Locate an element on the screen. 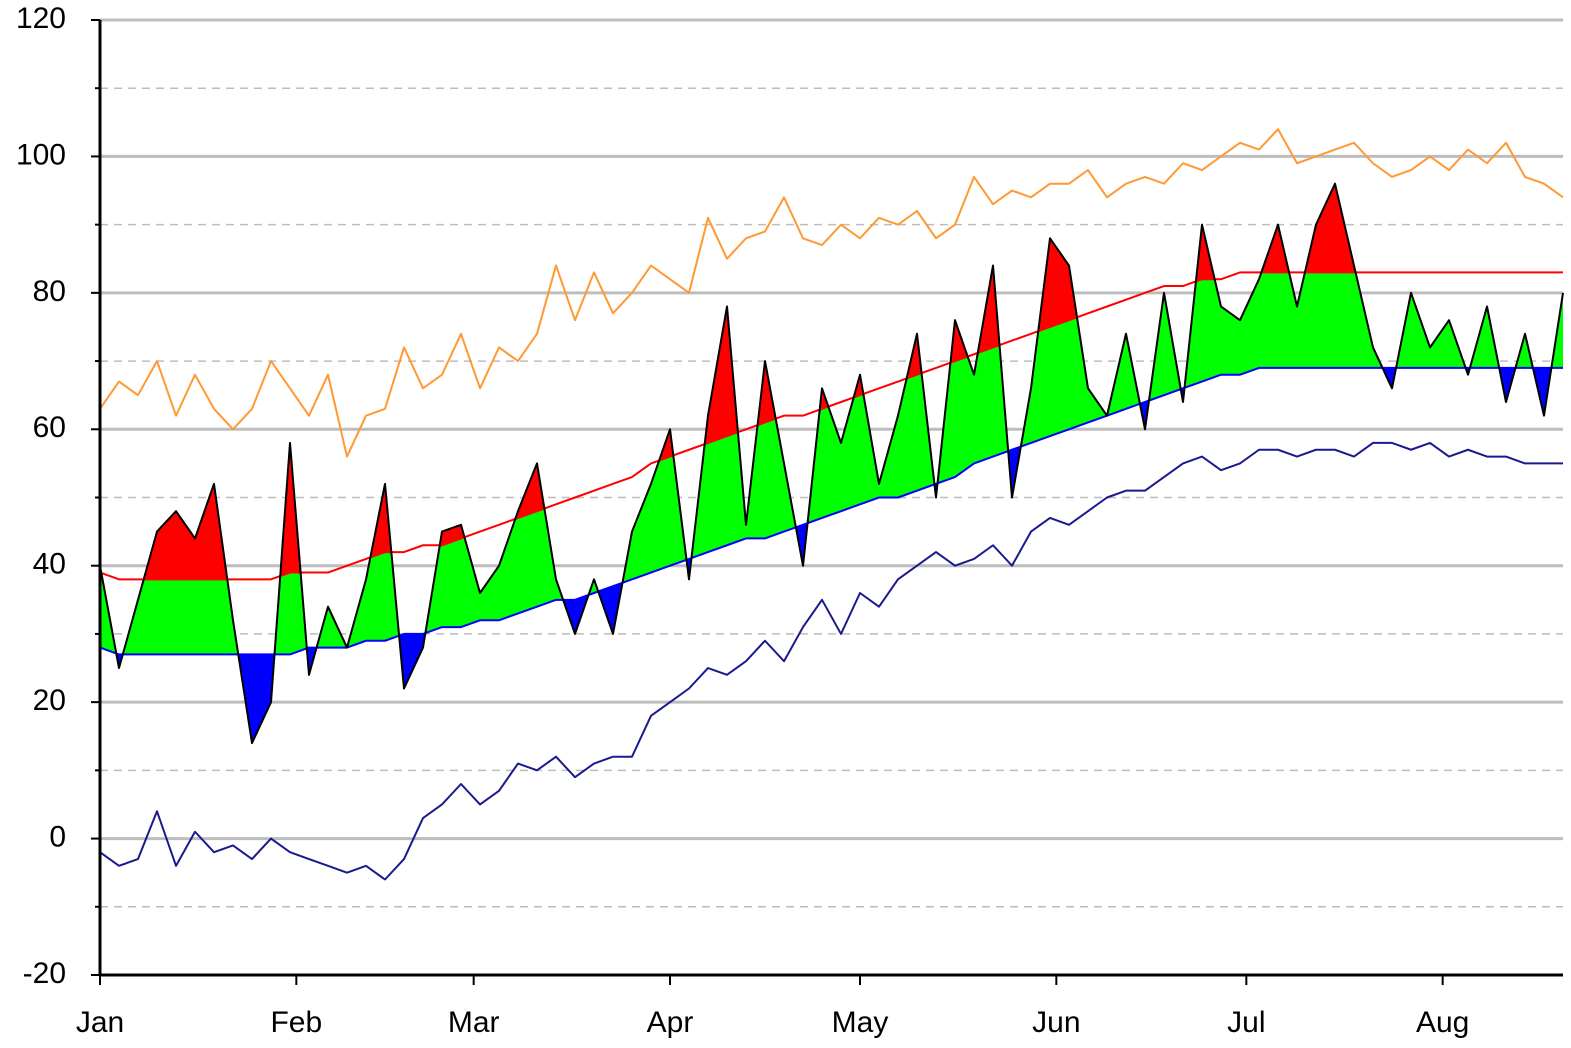 The width and height of the screenshot is (1571, 1048). x-tick-label: Feb is located at coordinates (296, 1022).